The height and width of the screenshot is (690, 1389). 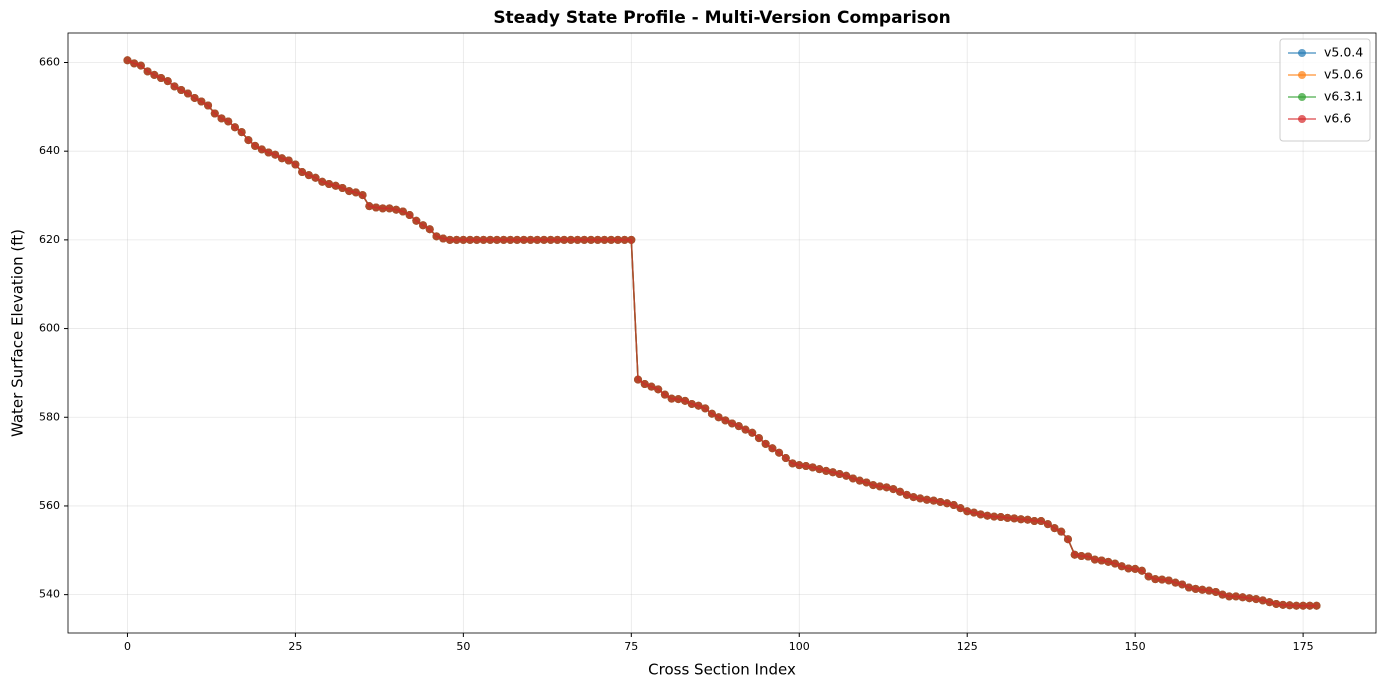 What do you see at coordinates (967, 646) in the screenshot?
I see `x-tick-label: 125` at bounding box center [967, 646].